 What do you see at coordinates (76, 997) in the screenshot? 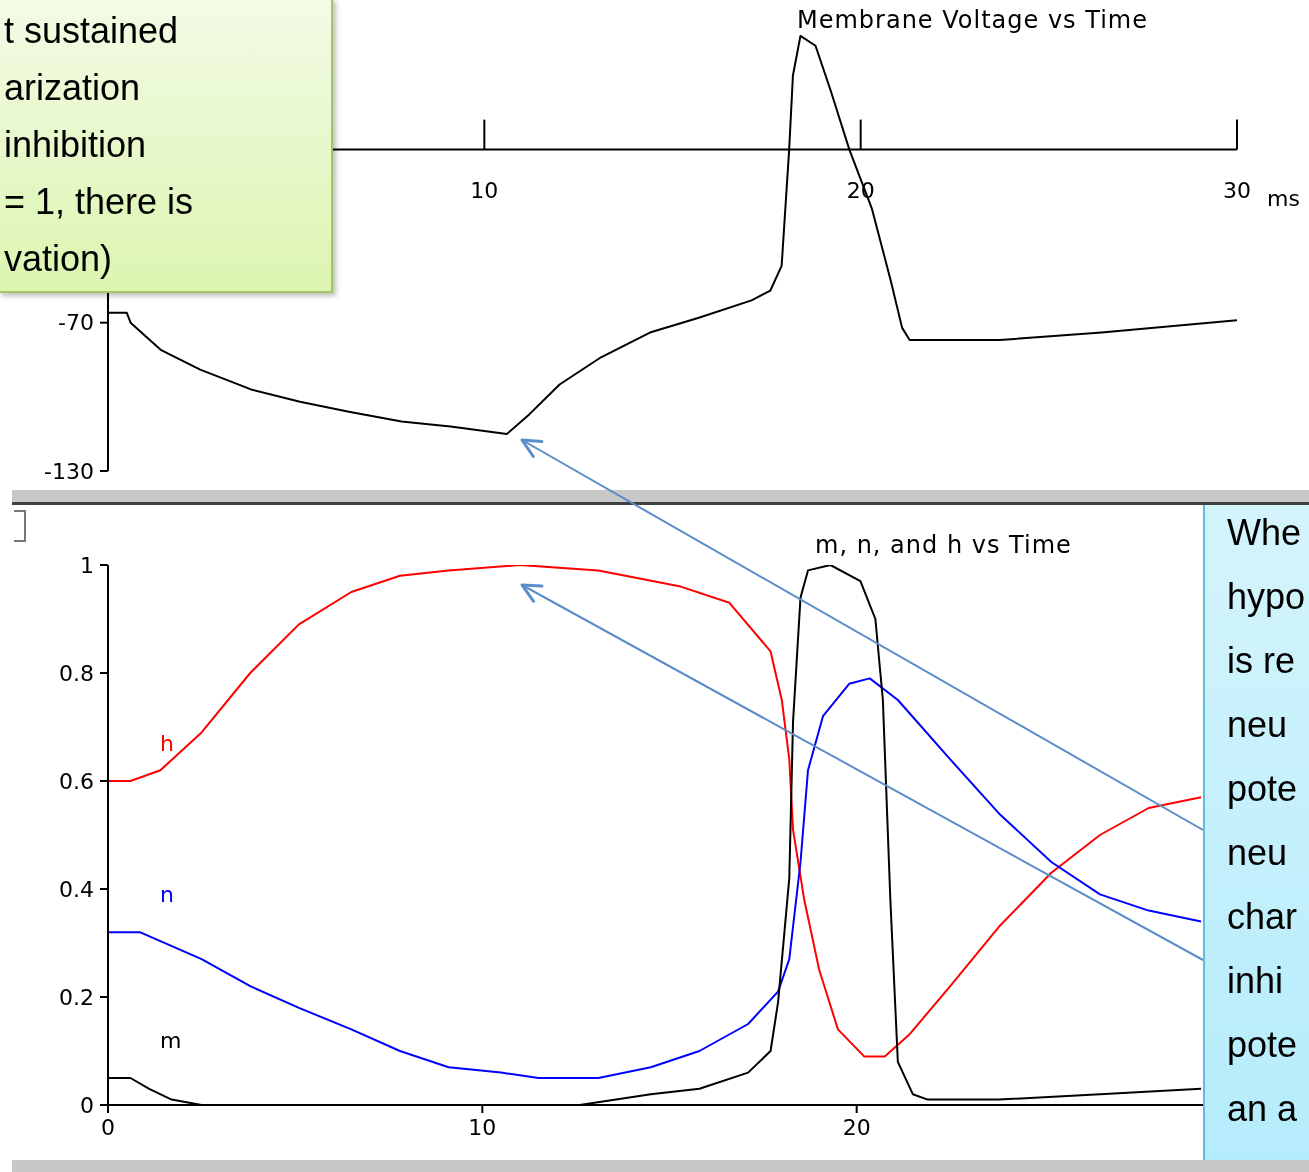
I see `y-tick-label: 0.2` at bounding box center [76, 997].